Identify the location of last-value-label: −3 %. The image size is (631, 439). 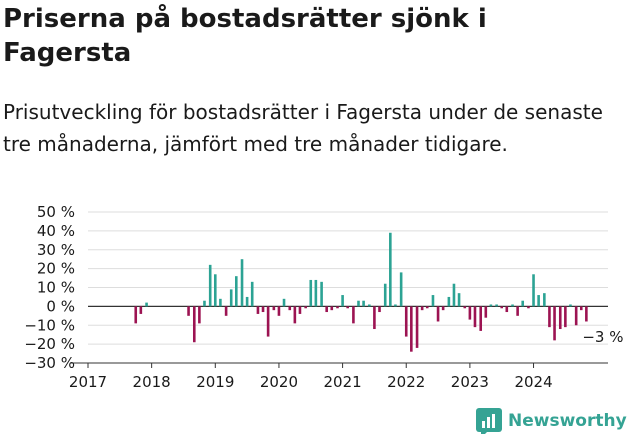
(602, 337).